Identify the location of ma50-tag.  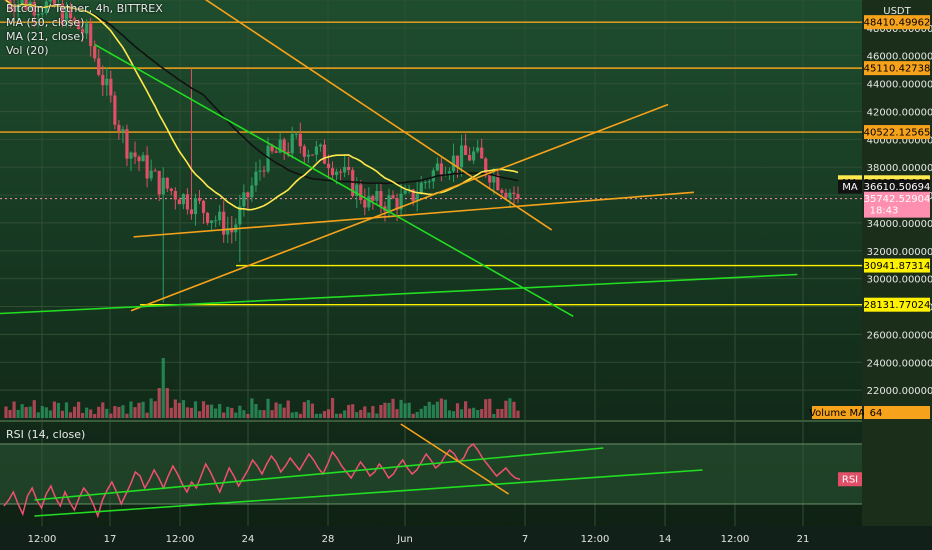
(897, 186).